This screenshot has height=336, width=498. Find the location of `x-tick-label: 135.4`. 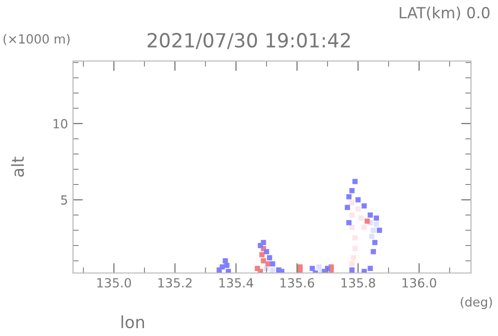

x-tick-label: 135.4 is located at coordinates (236, 283).